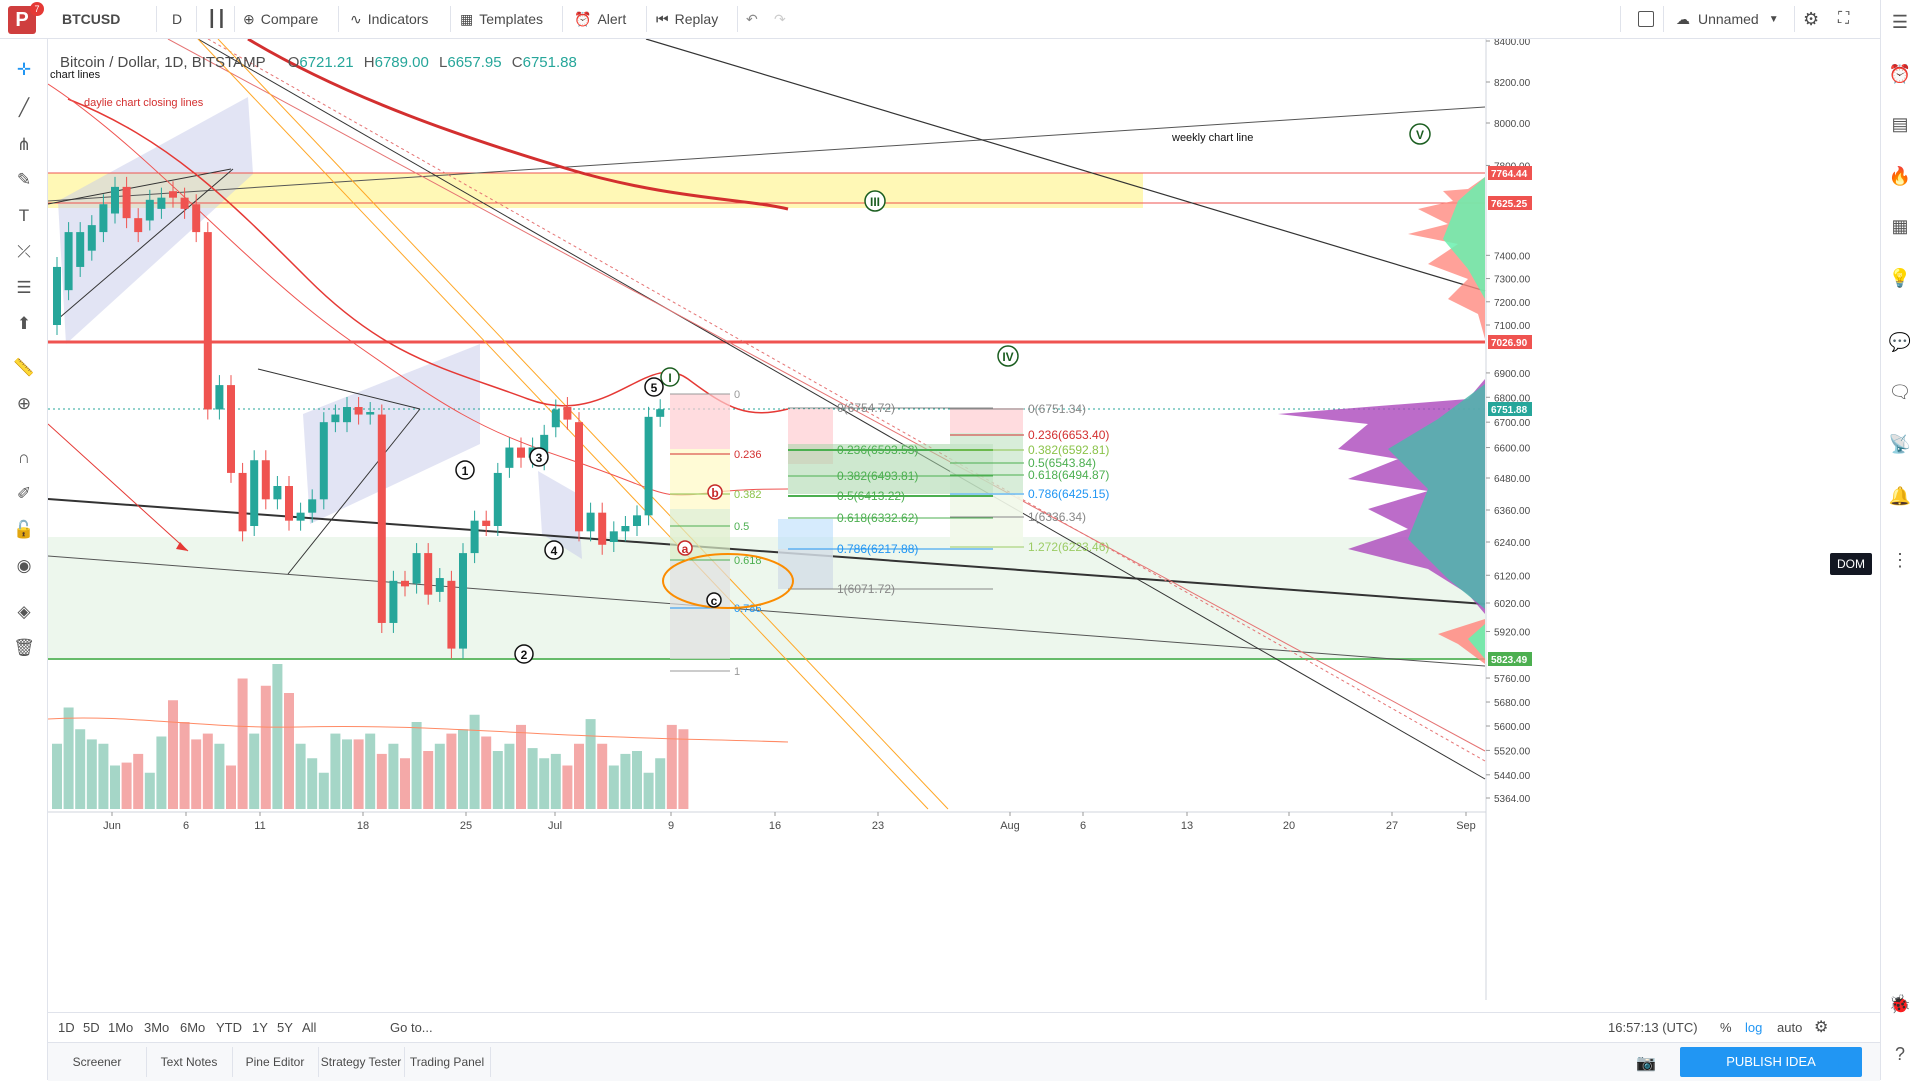  What do you see at coordinates (339, 389) in the screenshot?
I see `channel-line-a` at bounding box center [339, 389].